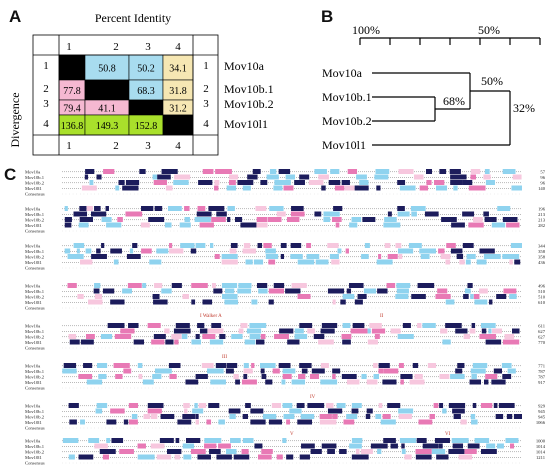  What do you see at coordinates (72, 91) in the screenshot?
I see `matrix-value-r2-c1: 77.8` at bounding box center [72, 91].